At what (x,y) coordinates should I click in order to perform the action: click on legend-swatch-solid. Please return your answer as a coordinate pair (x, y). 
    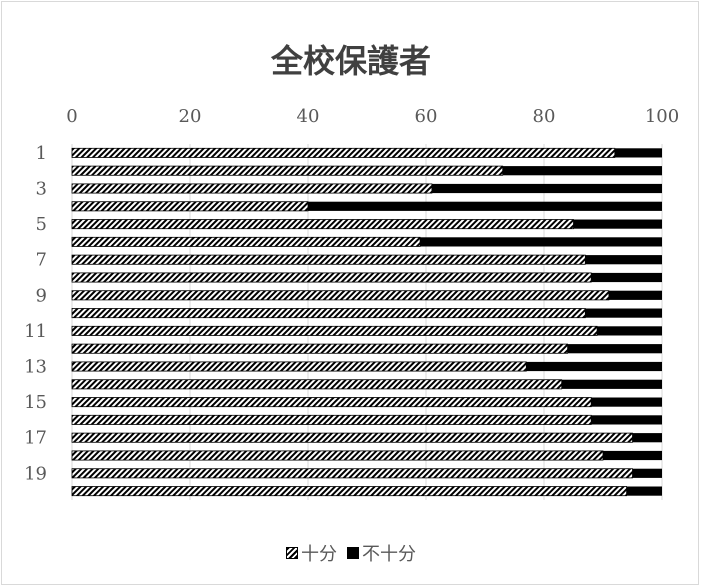
    Looking at the image, I should click on (353, 553).